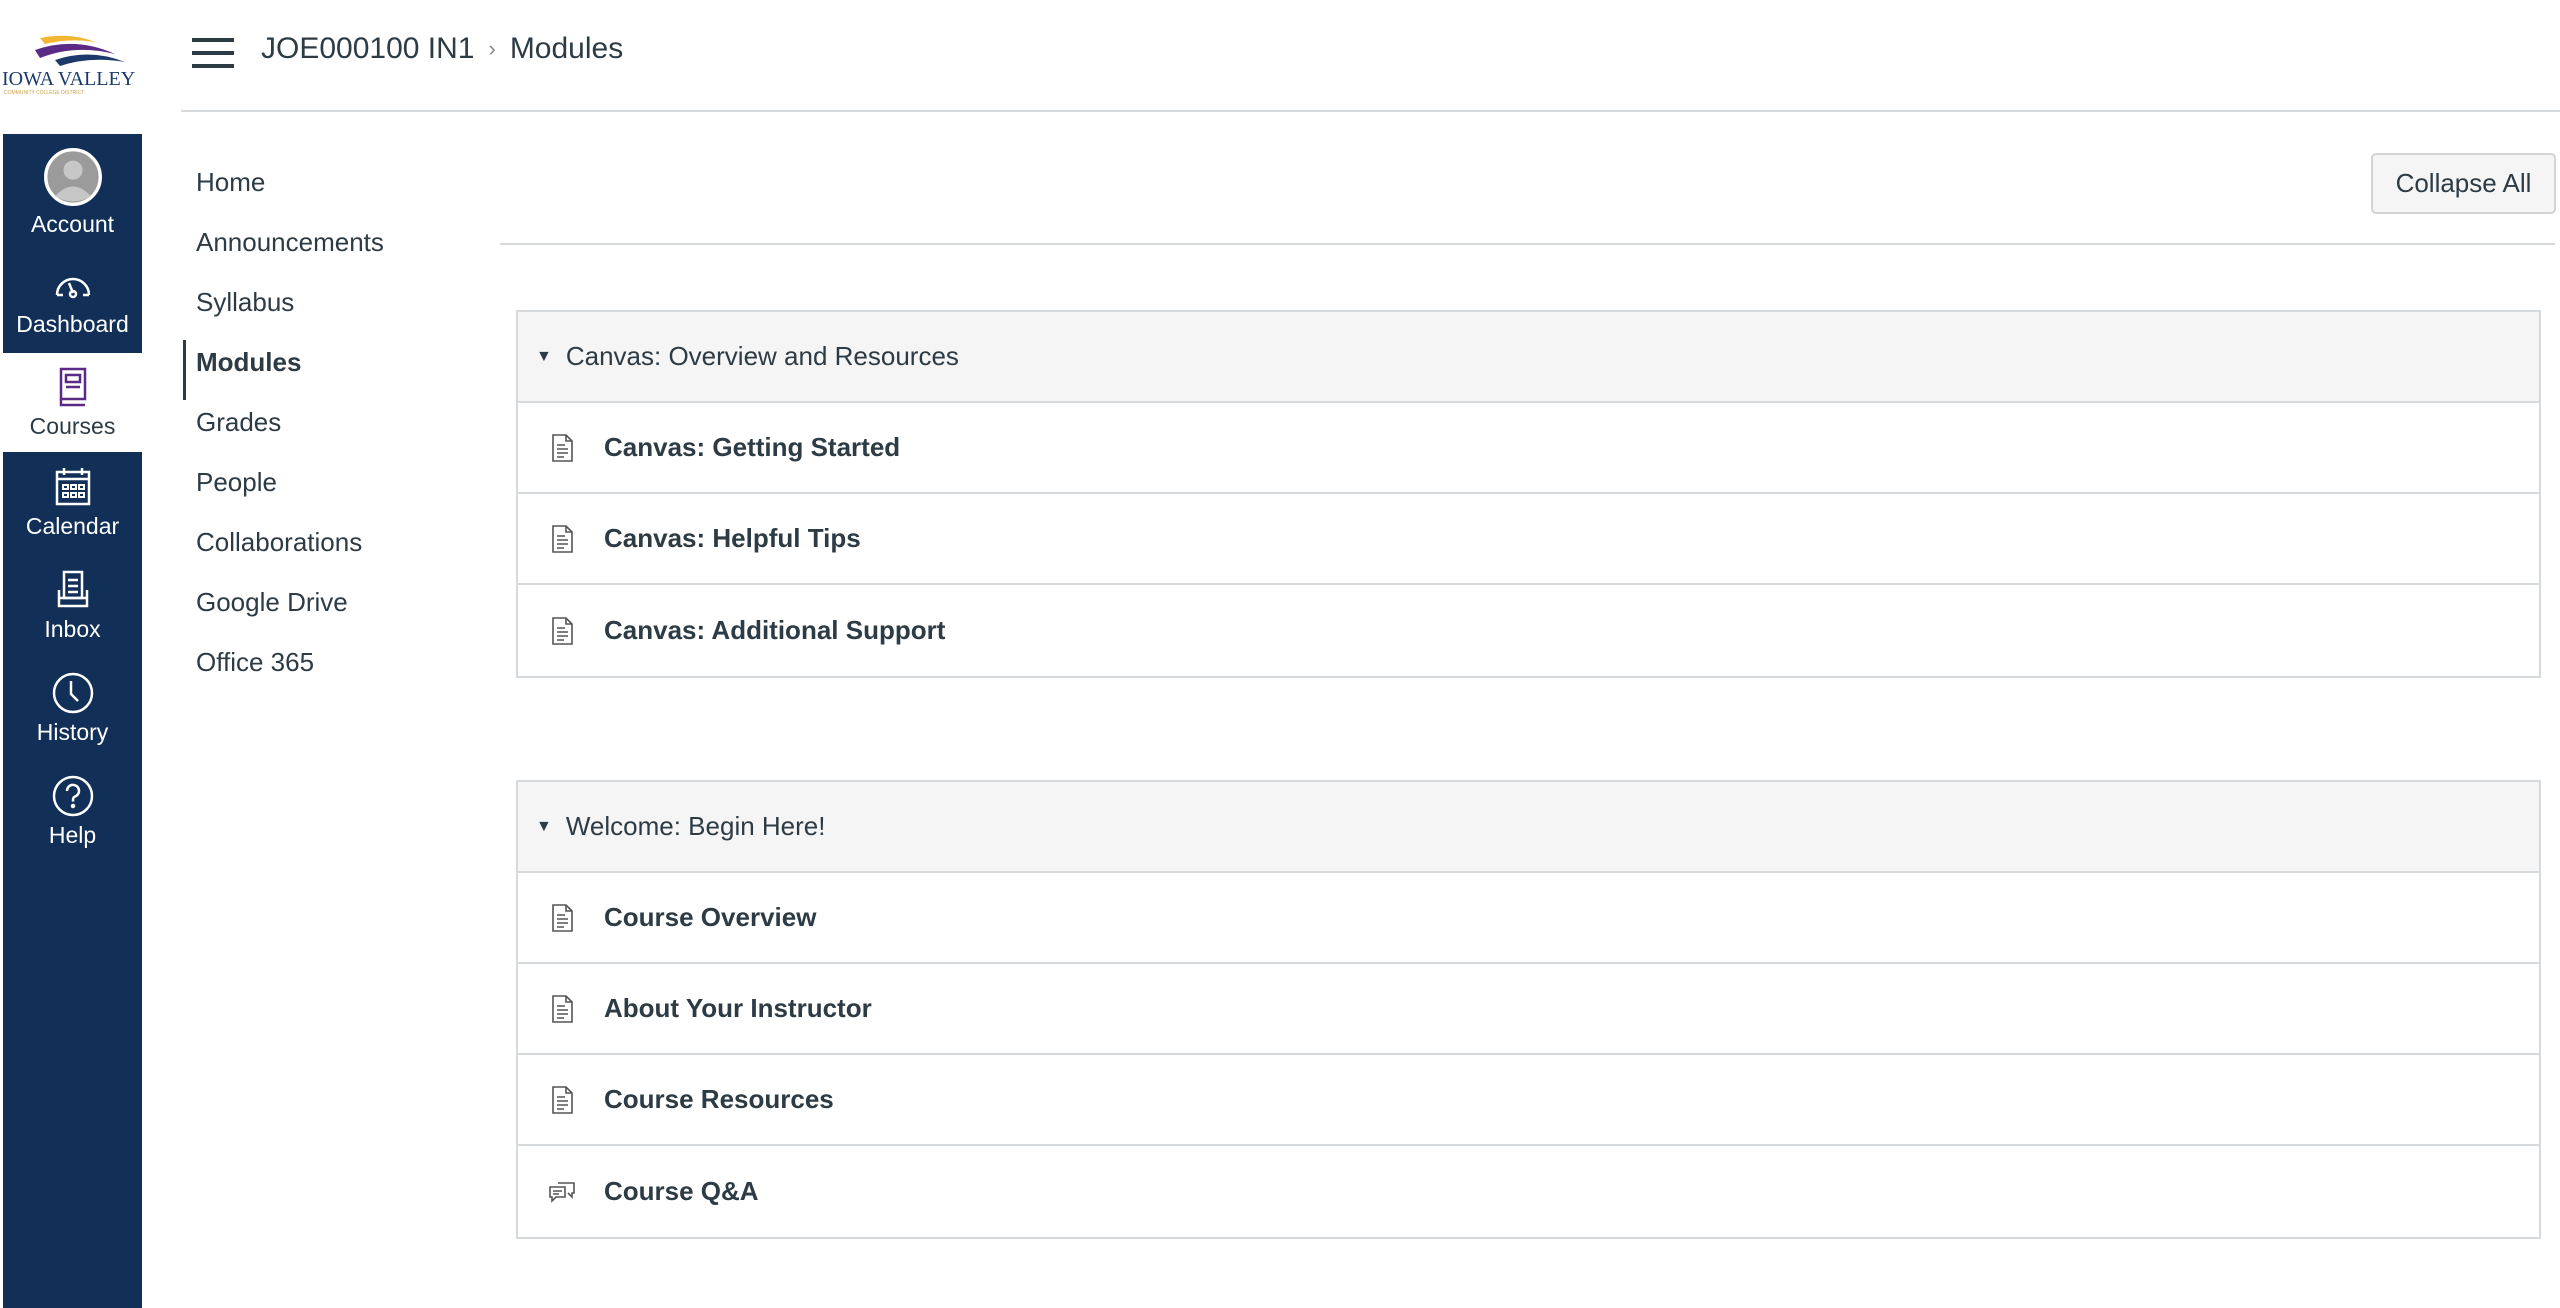 Image resolution: width=2560 pixels, height=1308 pixels. Describe the element at coordinates (283, 370) in the screenshot. I see `course-nav-modules: Modules` at that location.